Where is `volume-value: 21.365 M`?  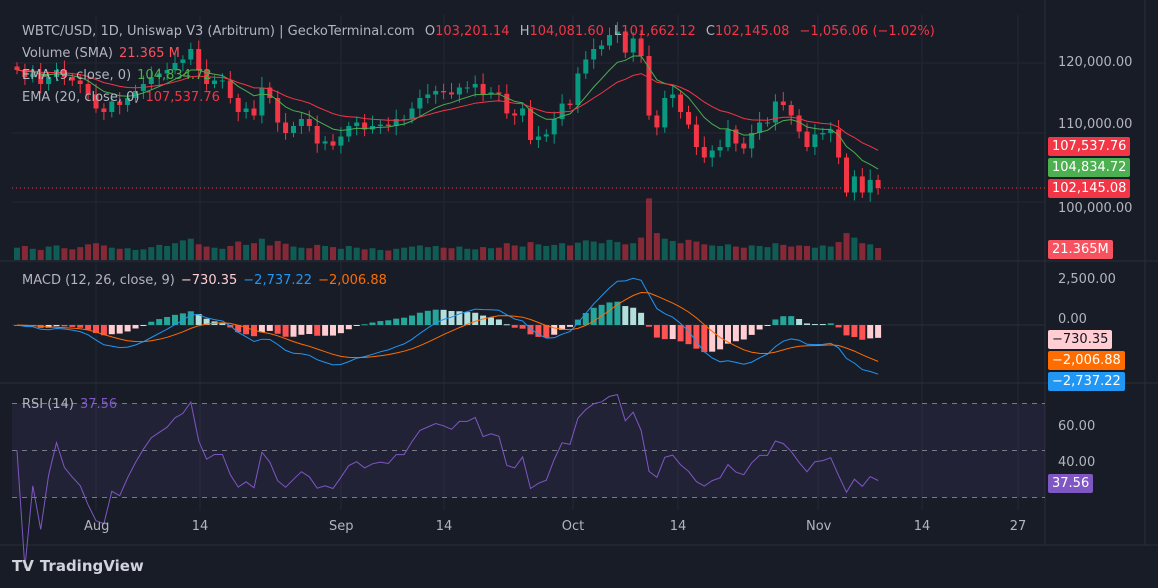 volume-value: 21.365 M is located at coordinates (149, 53).